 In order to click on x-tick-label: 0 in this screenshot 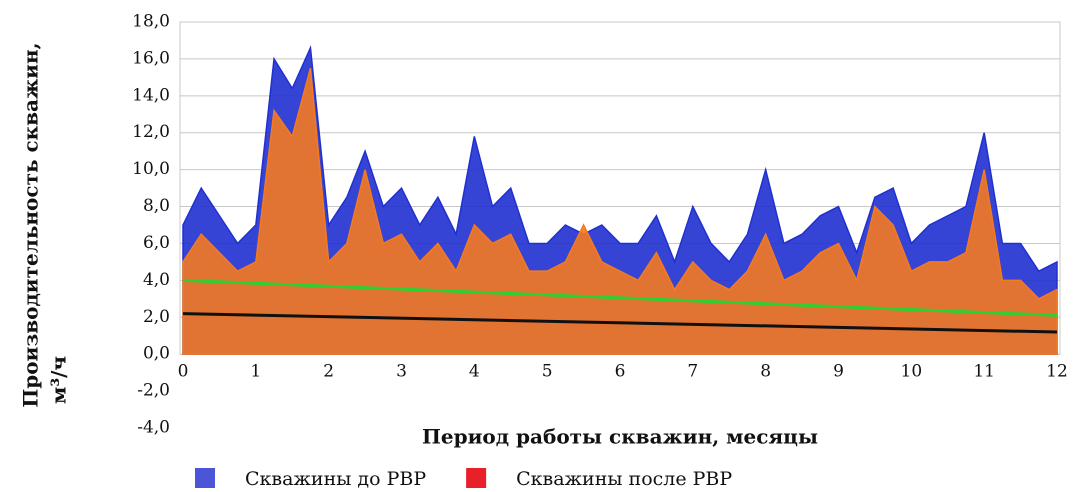, I will do `click(183, 372)`.